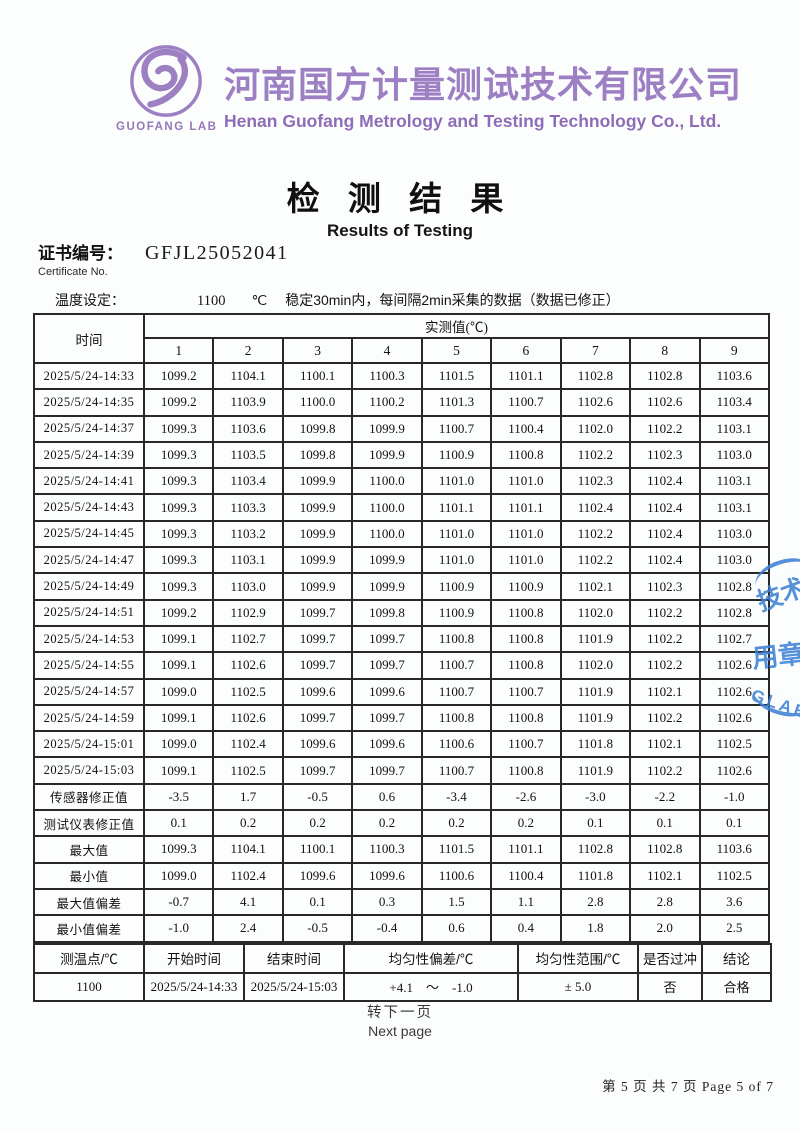 Image resolution: width=800 pixels, height=1130 pixels. What do you see at coordinates (89, 428) in the screenshot?
I see `row-label: 2025/5/24-14:37` at bounding box center [89, 428].